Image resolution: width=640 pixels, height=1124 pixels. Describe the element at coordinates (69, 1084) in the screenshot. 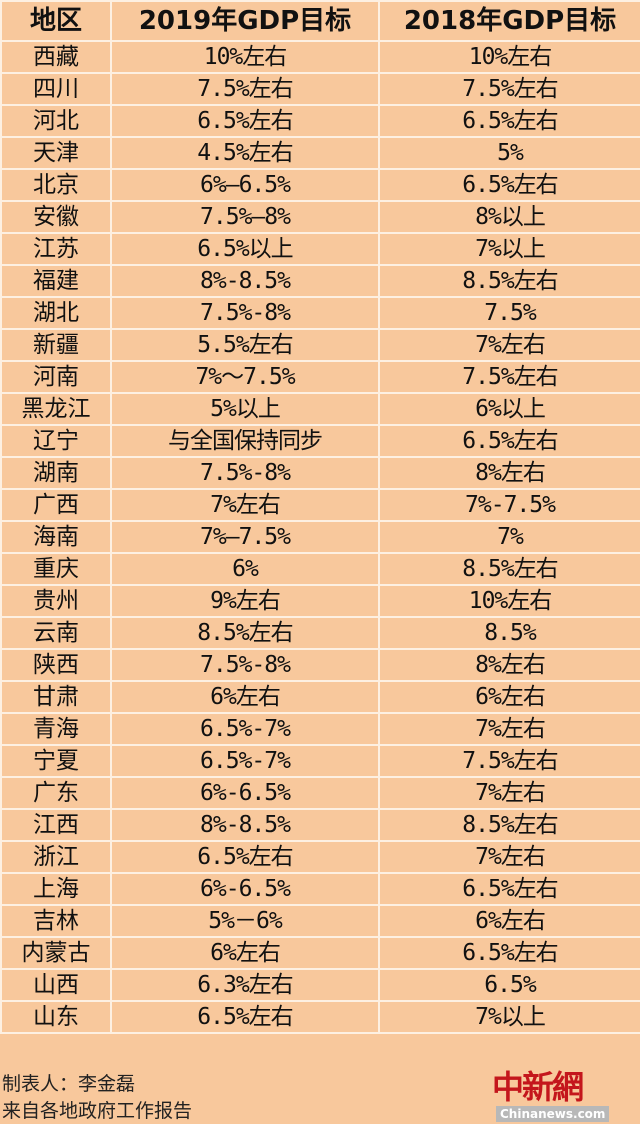

I see `footer-author: 制表人：李金磊` at that location.